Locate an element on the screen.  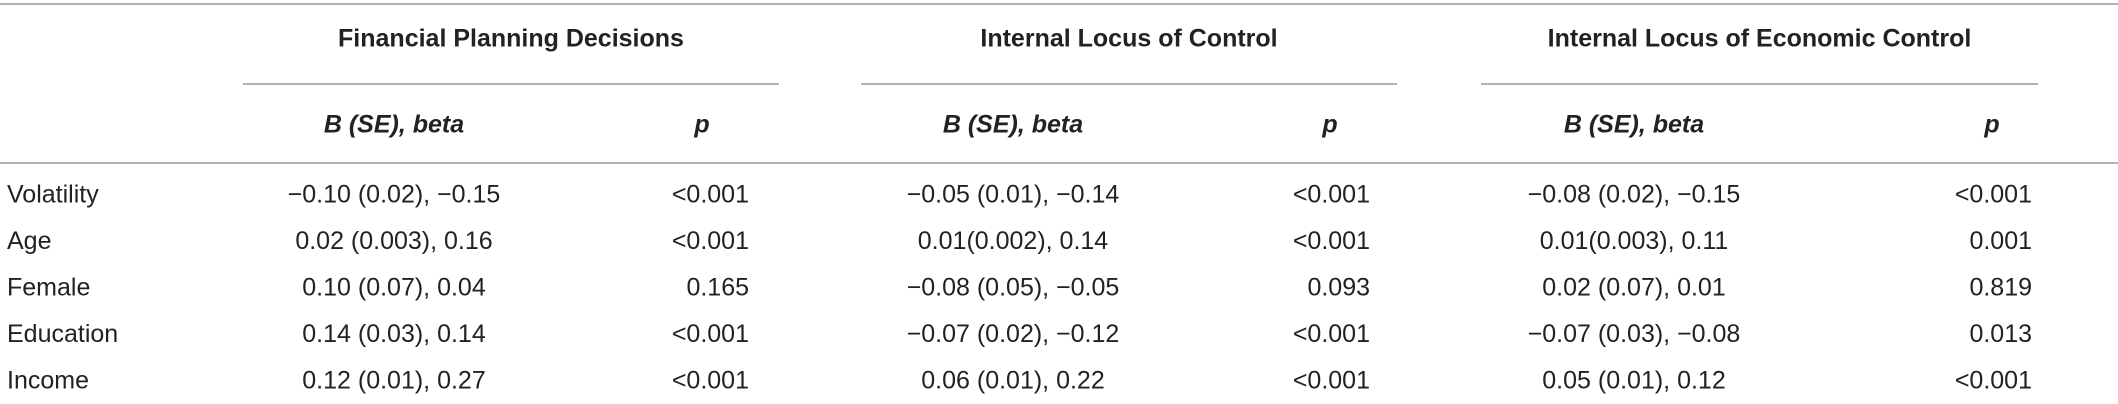
row-label: Age is located at coordinates (29, 241).